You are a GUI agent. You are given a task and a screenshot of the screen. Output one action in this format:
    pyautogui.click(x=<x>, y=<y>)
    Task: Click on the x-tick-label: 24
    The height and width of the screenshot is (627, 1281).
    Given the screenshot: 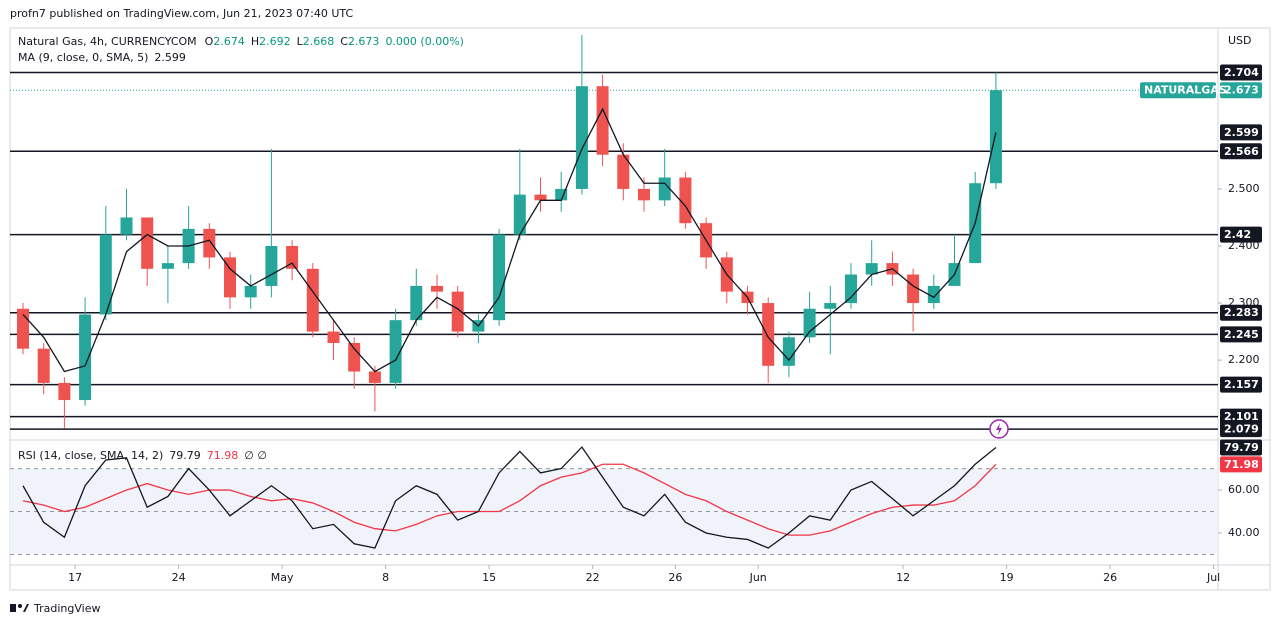 What is the action you would take?
    pyautogui.click(x=179, y=577)
    